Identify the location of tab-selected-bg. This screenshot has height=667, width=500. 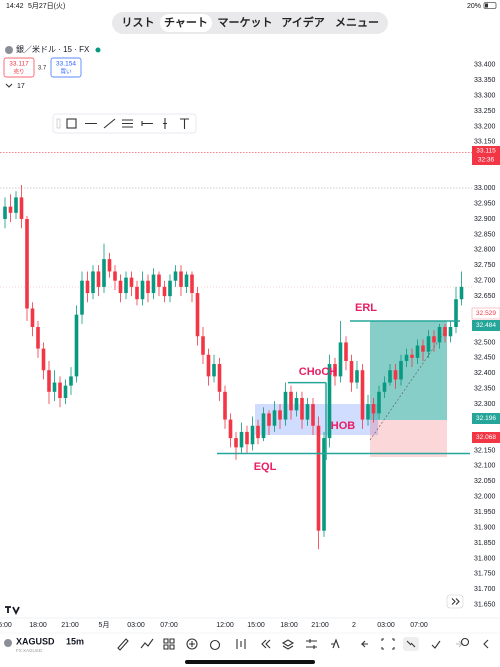
(186, 23).